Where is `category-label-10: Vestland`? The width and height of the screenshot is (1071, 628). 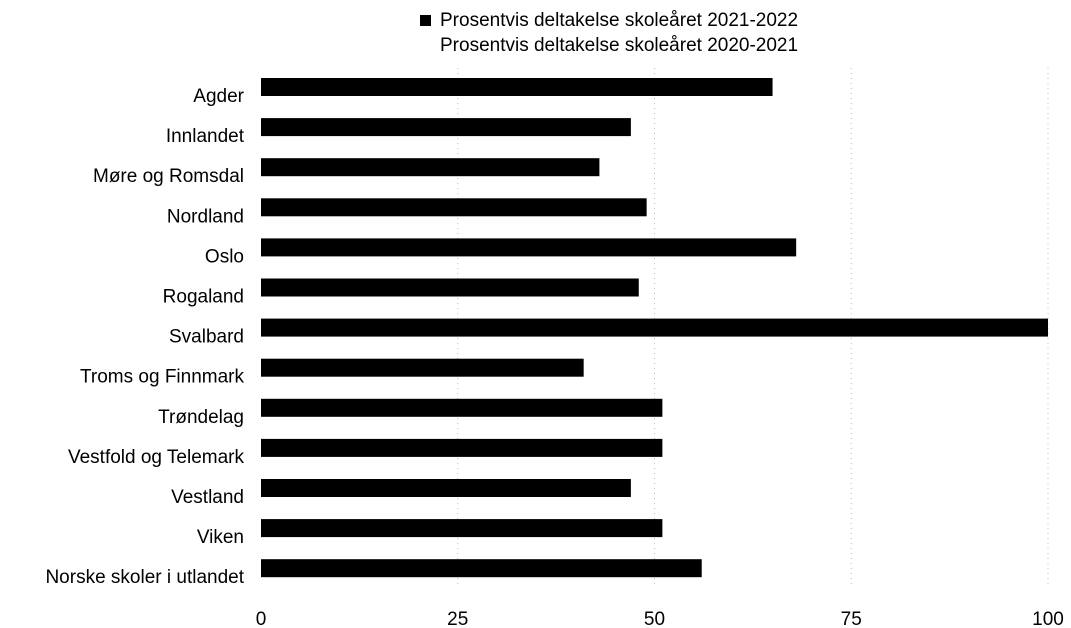
category-label-10: Vestland is located at coordinates (207, 497).